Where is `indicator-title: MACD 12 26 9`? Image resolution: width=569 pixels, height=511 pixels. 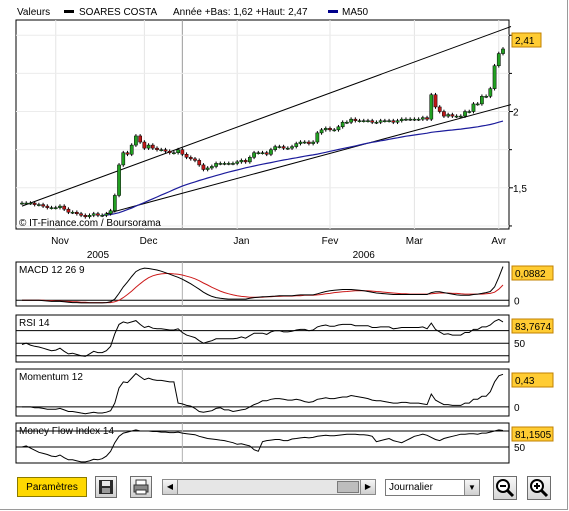 indicator-title: MACD 12 26 9 is located at coordinates (52, 270).